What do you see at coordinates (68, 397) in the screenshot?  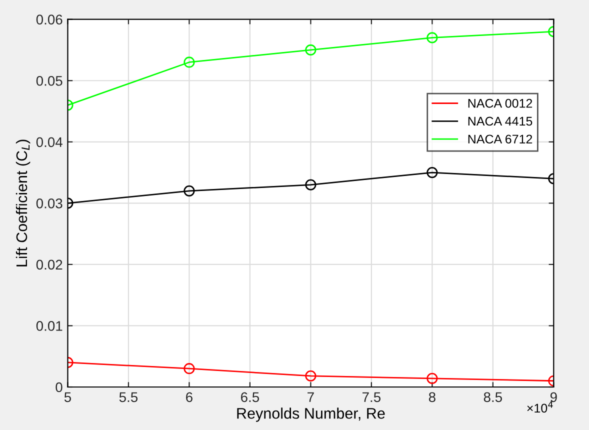 I see `x-tick-label: 5` at bounding box center [68, 397].